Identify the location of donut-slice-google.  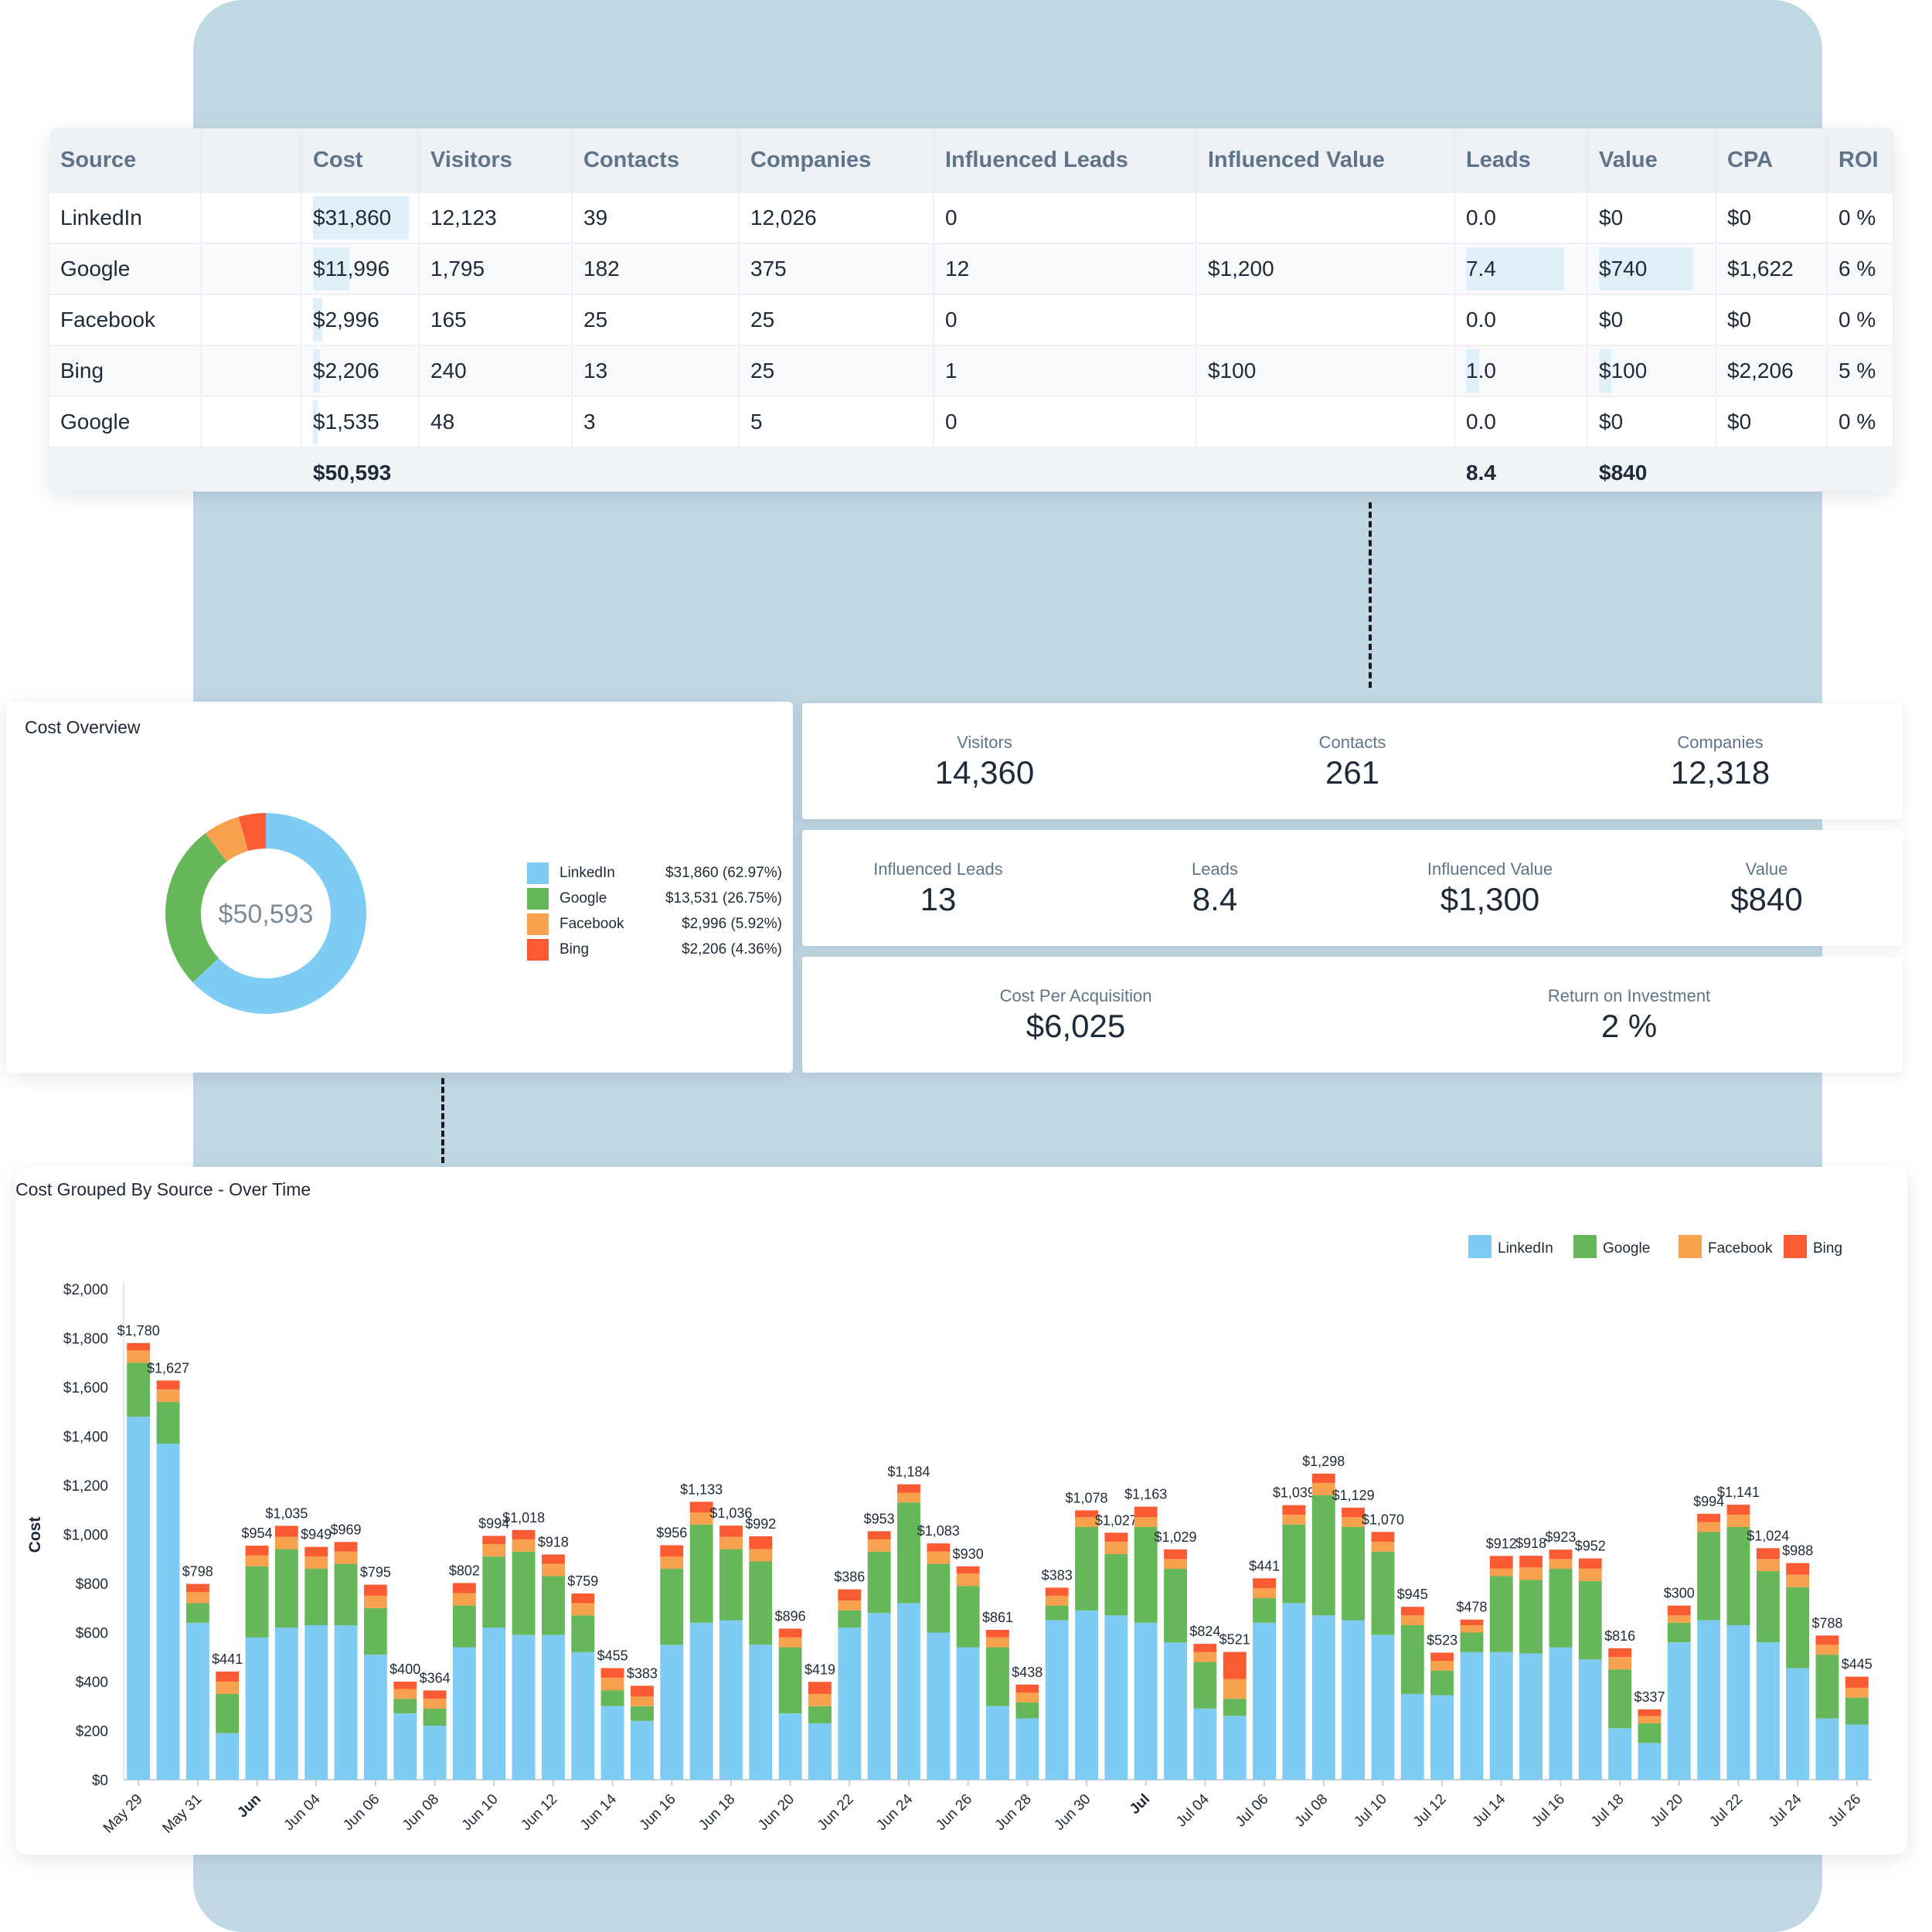
(196, 908).